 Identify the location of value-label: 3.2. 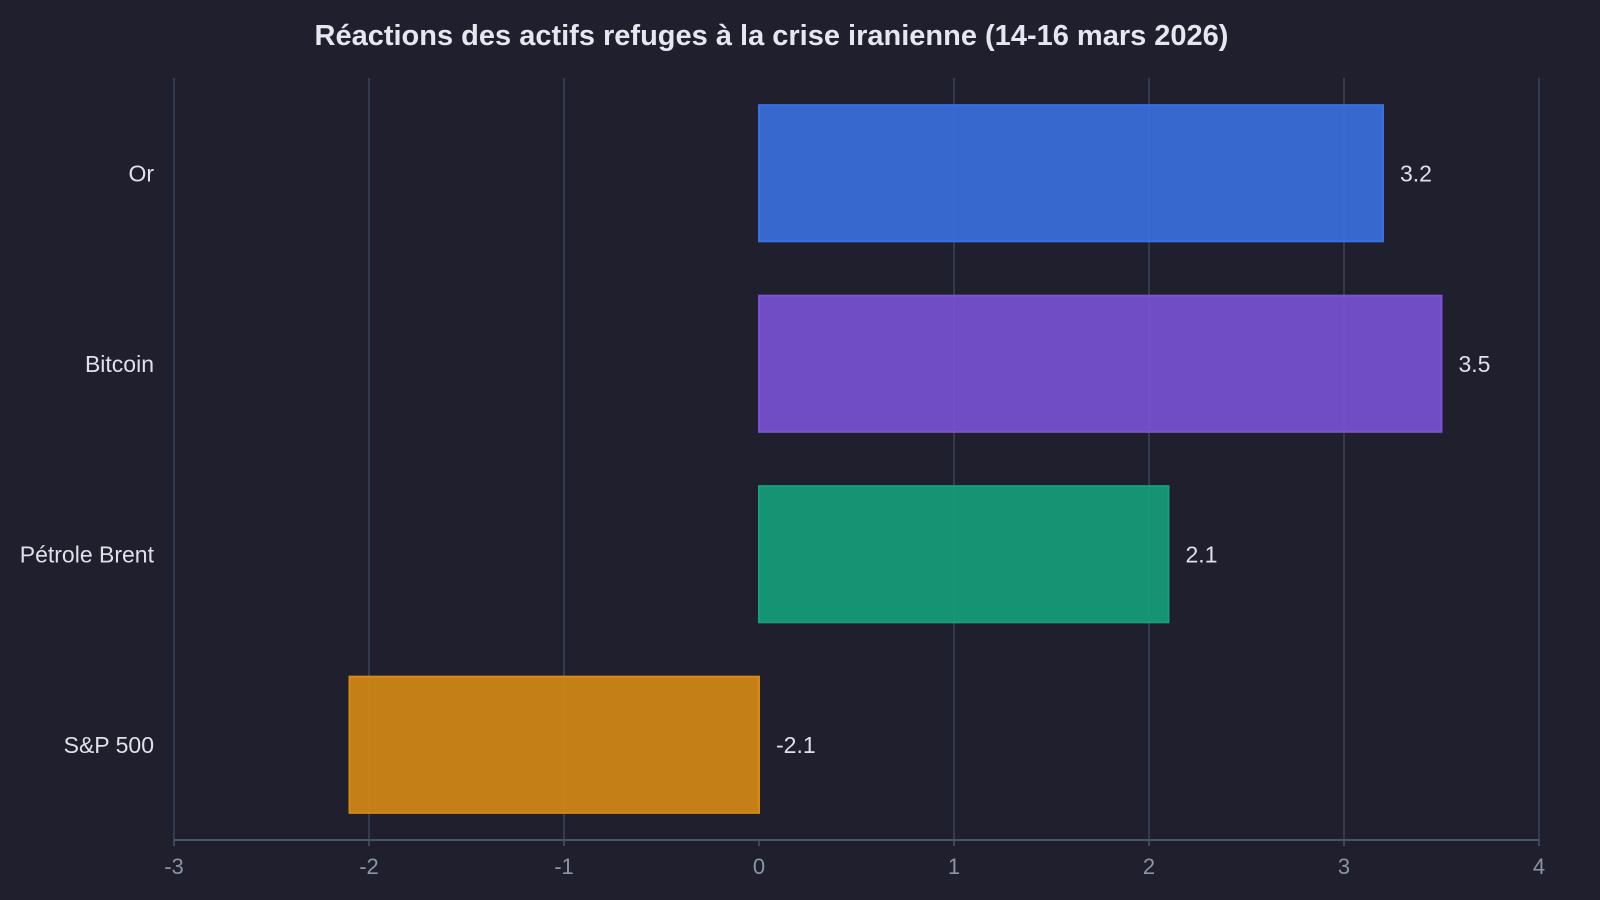
(1416, 173).